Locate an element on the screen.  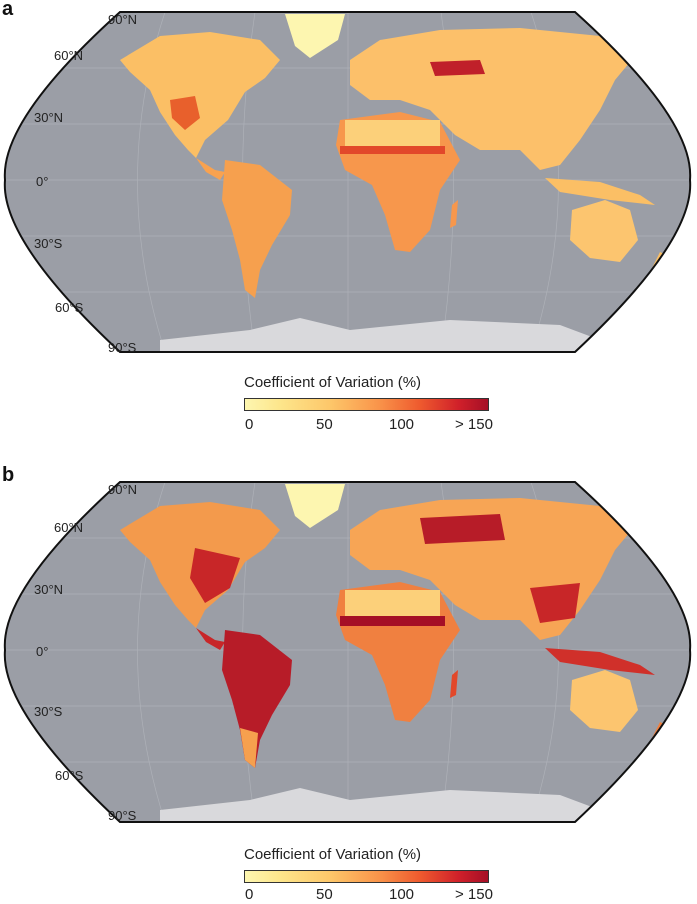
eurasia is located at coordinates (495, 99).